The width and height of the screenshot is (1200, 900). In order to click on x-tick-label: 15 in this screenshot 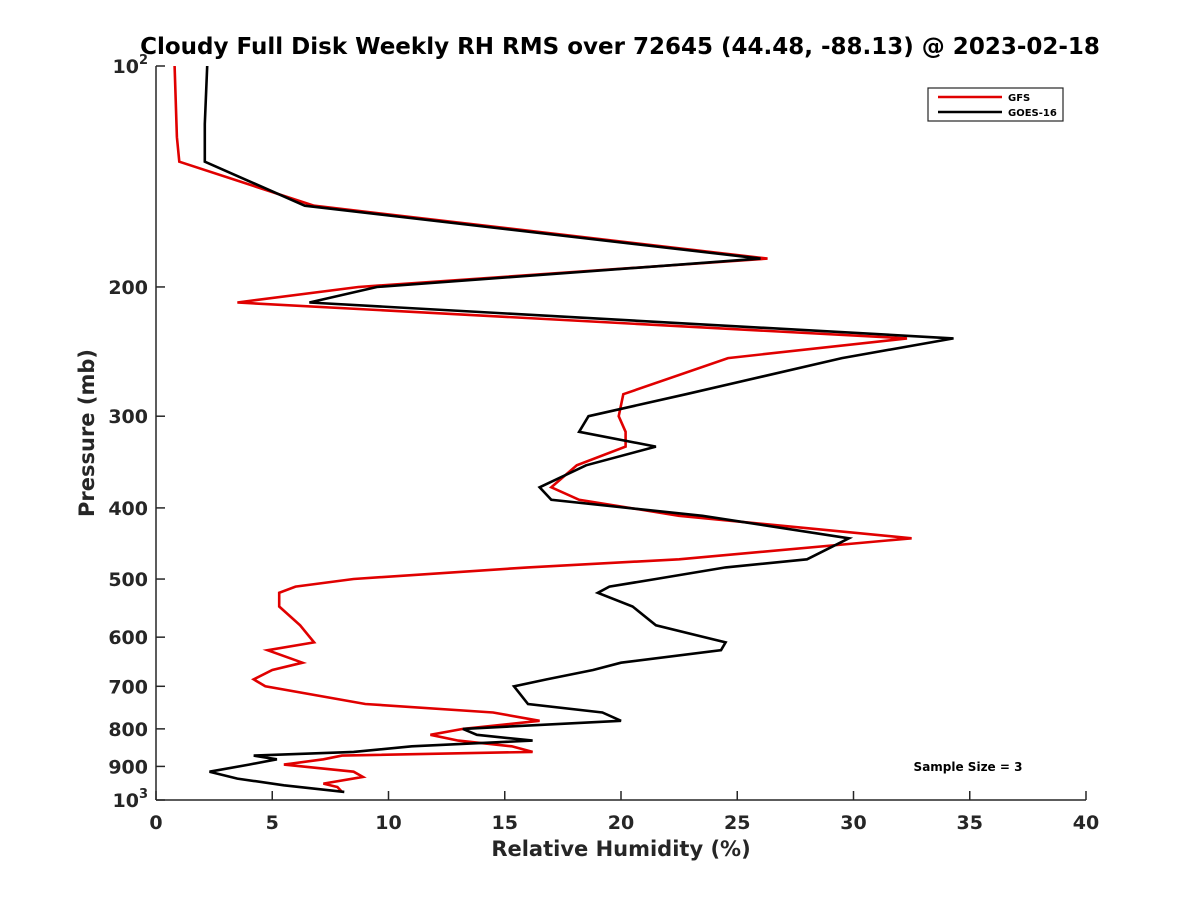, I will do `click(505, 823)`.